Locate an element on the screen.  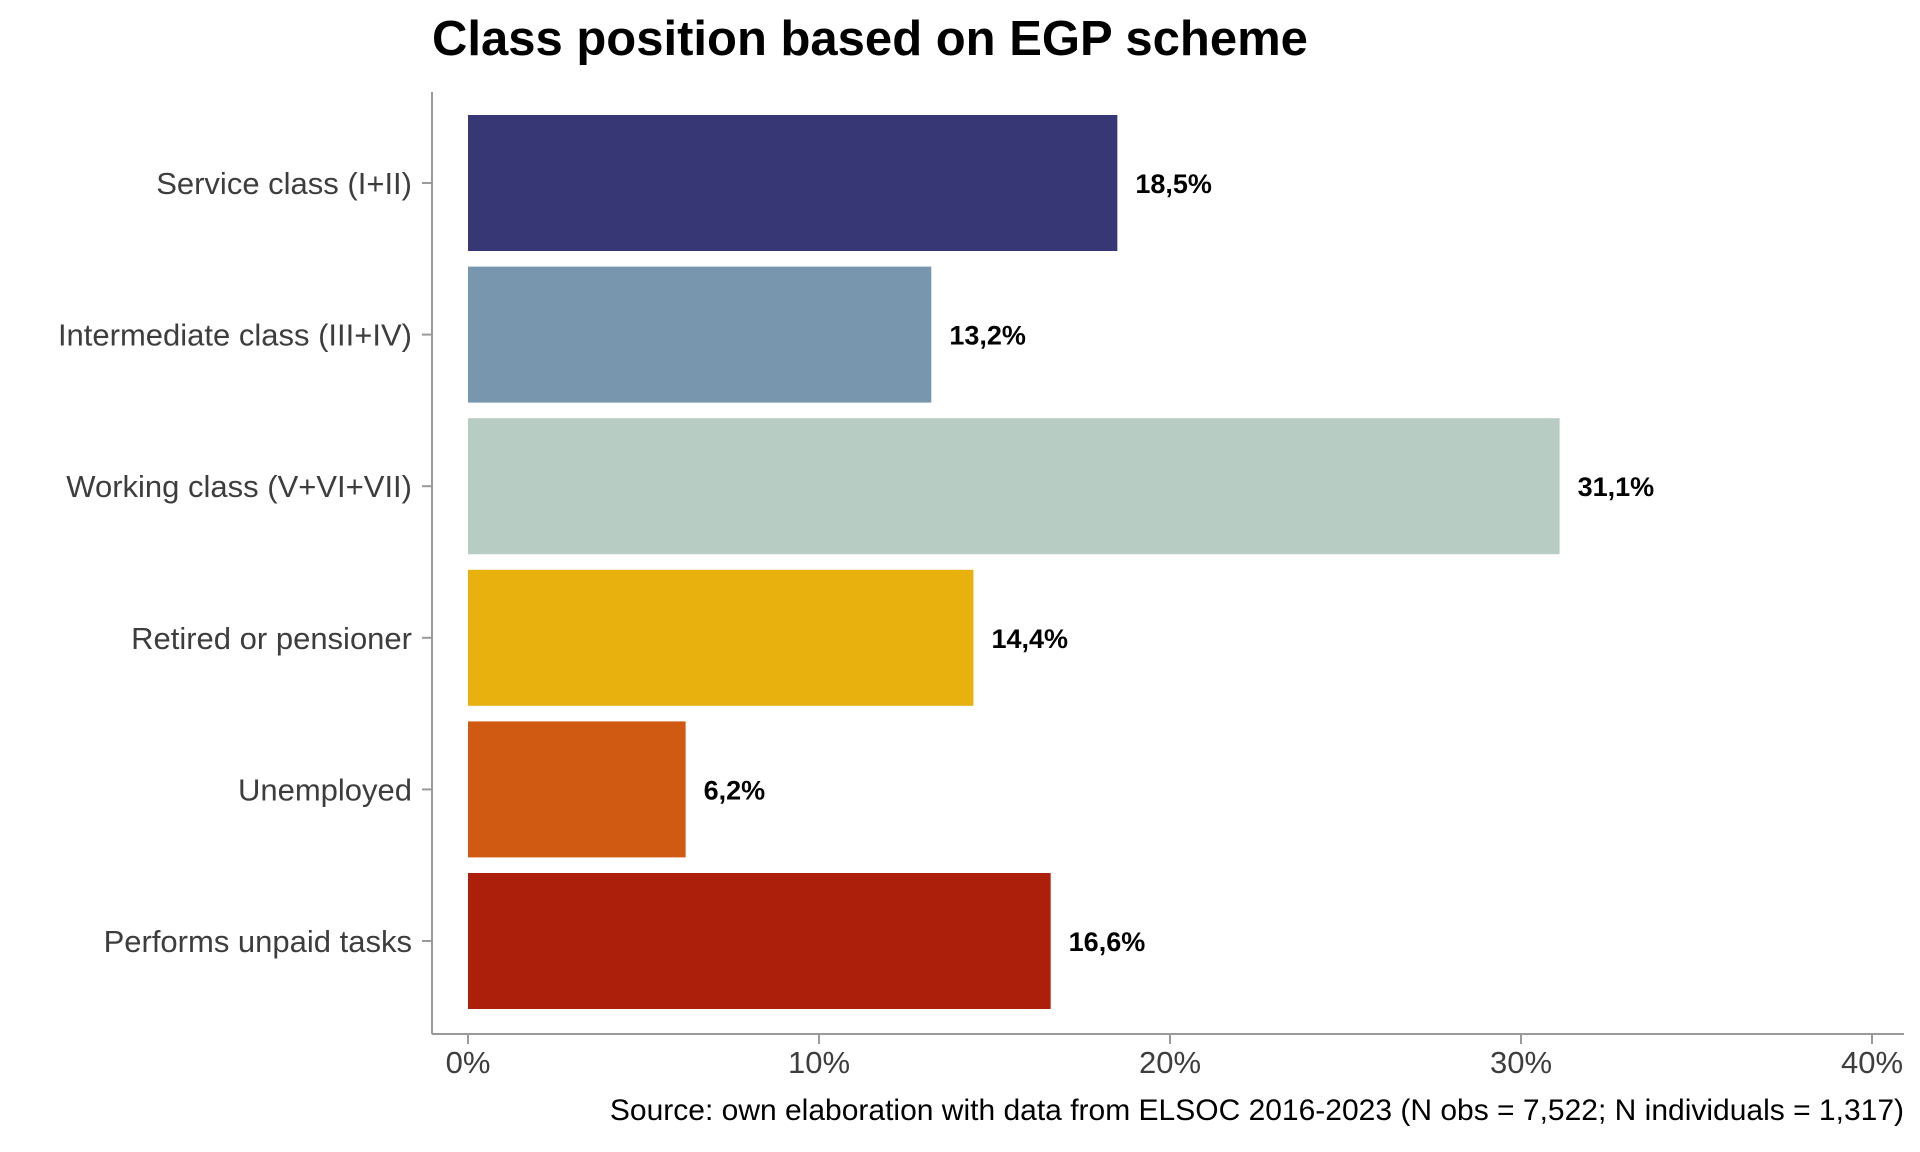
chart-title: Class position based on EGP scheme is located at coordinates (870, 39).